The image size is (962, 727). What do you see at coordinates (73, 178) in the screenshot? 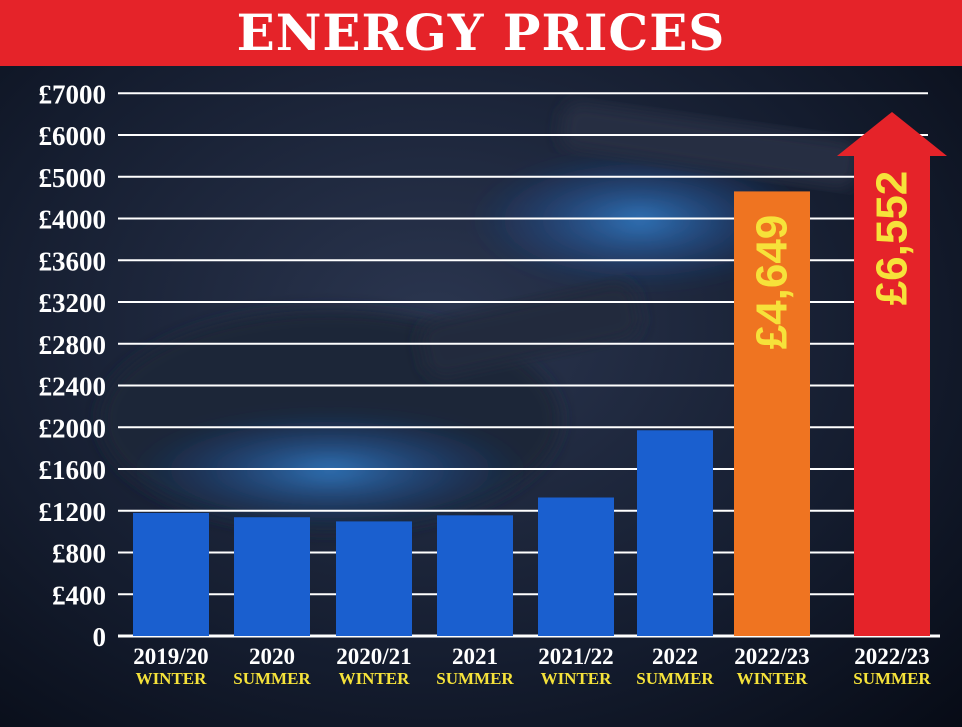
I see `y-tick-label: £5000` at bounding box center [73, 178].